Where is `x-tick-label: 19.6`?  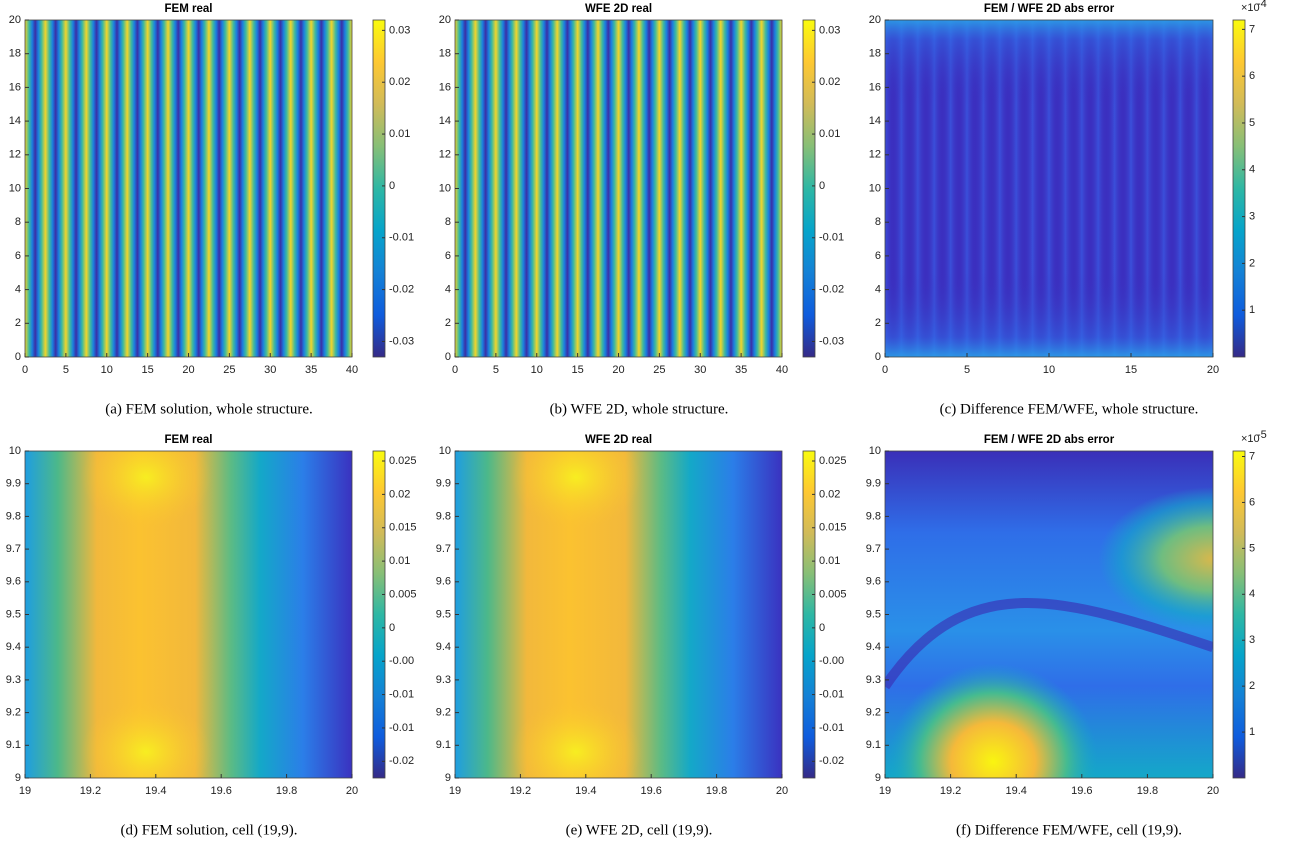
x-tick-label: 19.6 is located at coordinates (650, 791).